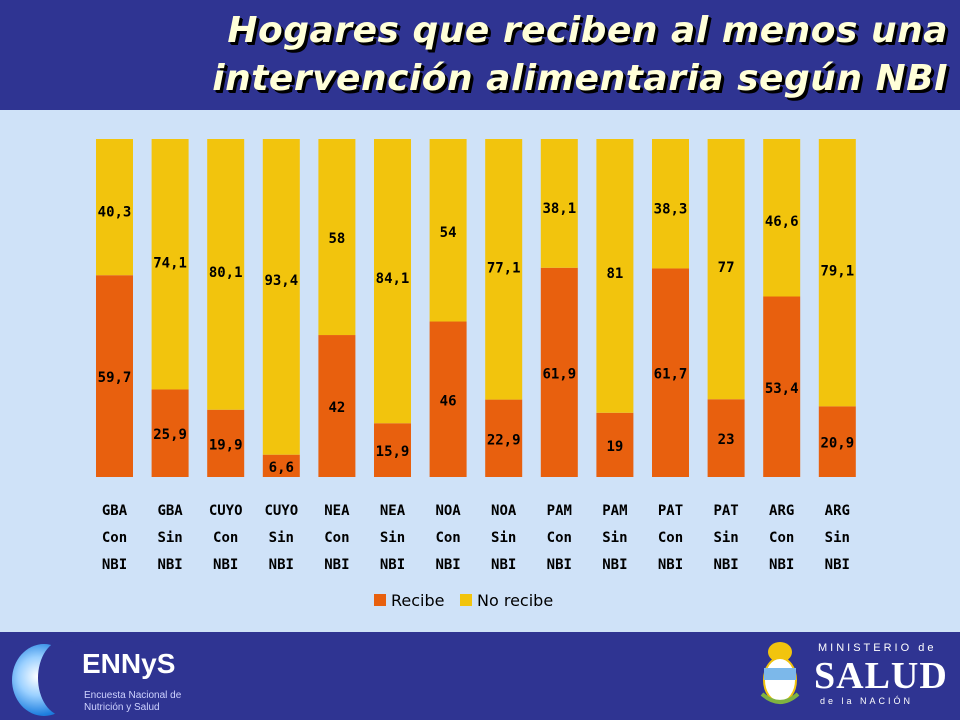 The width and height of the screenshot is (960, 720). What do you see at coordinates (580, 78) in the screenshot?
I see `page-title-line2: intervención alimentaria según NBI` at bounding box center [580, 78].